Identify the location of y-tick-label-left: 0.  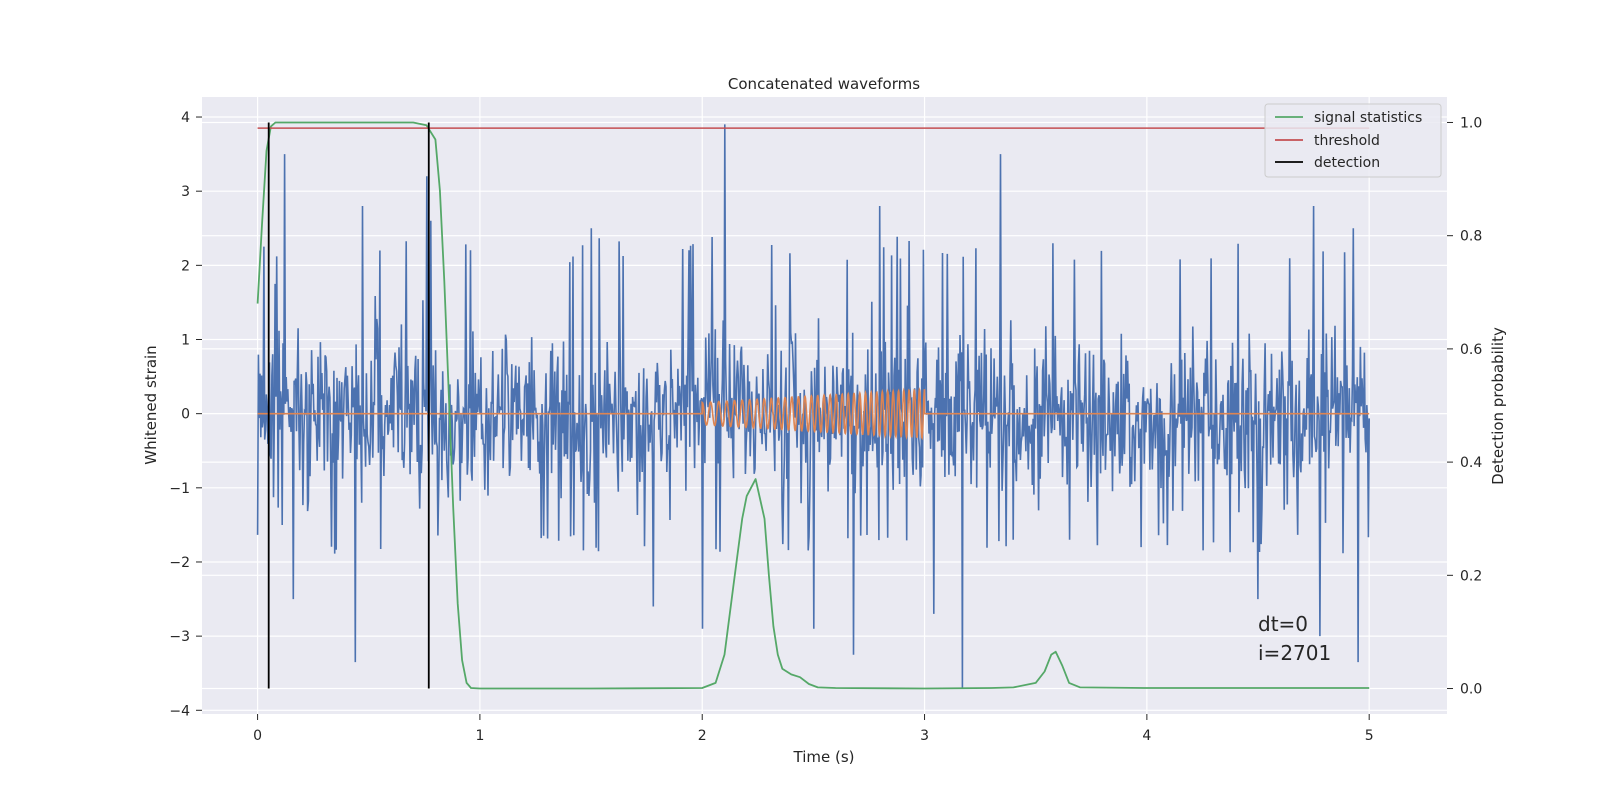
(185, 415).